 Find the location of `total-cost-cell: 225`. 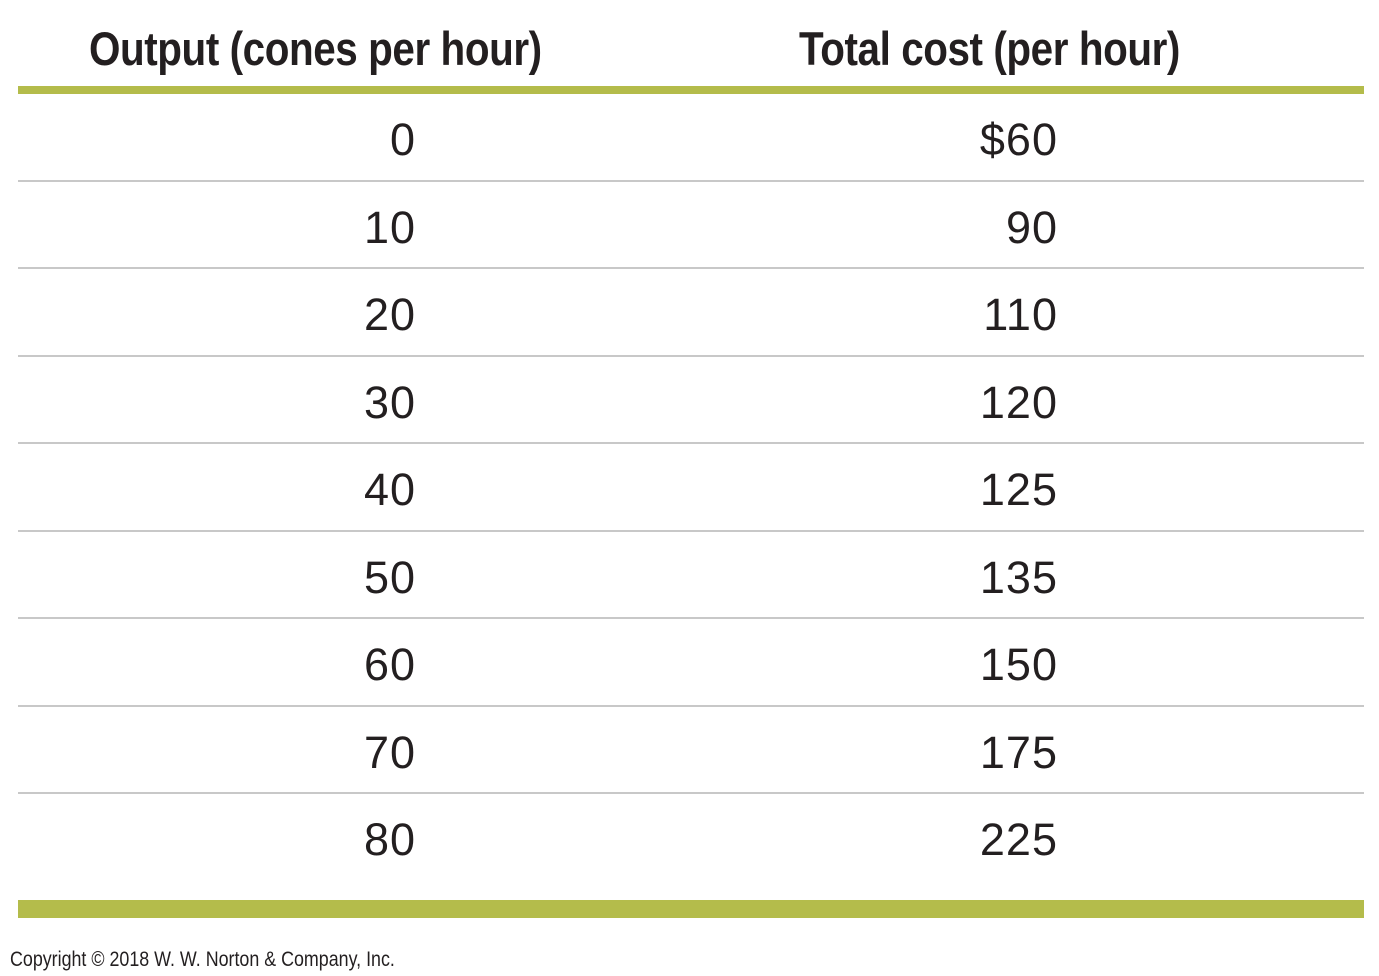

total-cost-cell: 225 is located at coordinates (1018, 839).